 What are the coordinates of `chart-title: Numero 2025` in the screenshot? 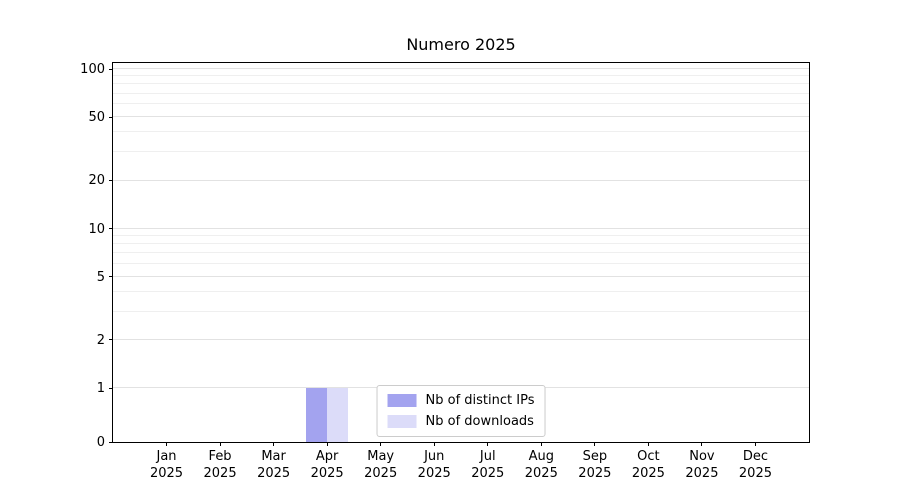 It's located at (461, 44).